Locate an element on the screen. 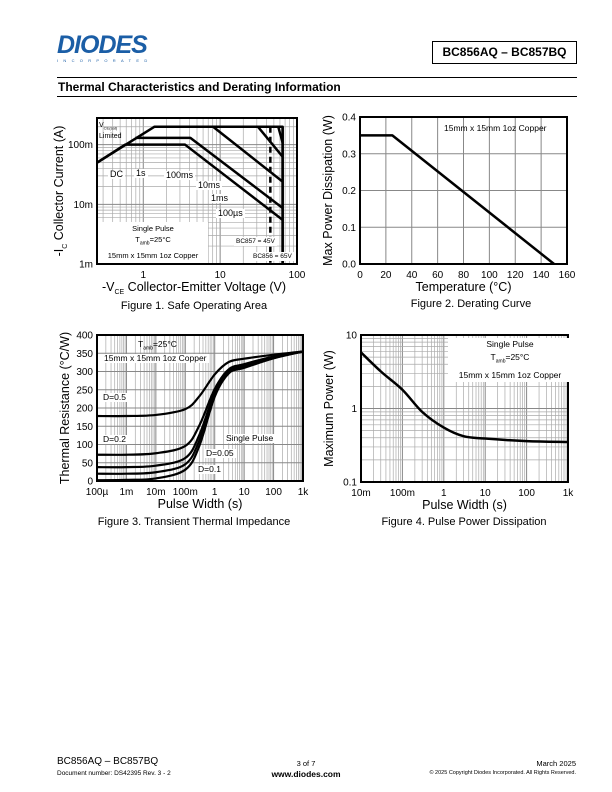  y-tick-label: 100 is located at coordinates (84, 445).